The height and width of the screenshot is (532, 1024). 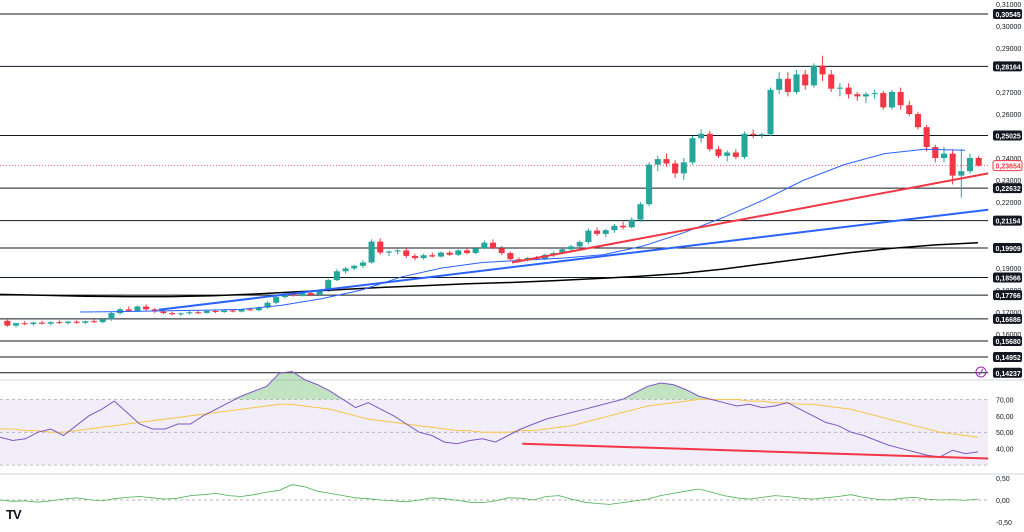 I want to click on level-label: 0,19909, so click(x=1008, y=249).